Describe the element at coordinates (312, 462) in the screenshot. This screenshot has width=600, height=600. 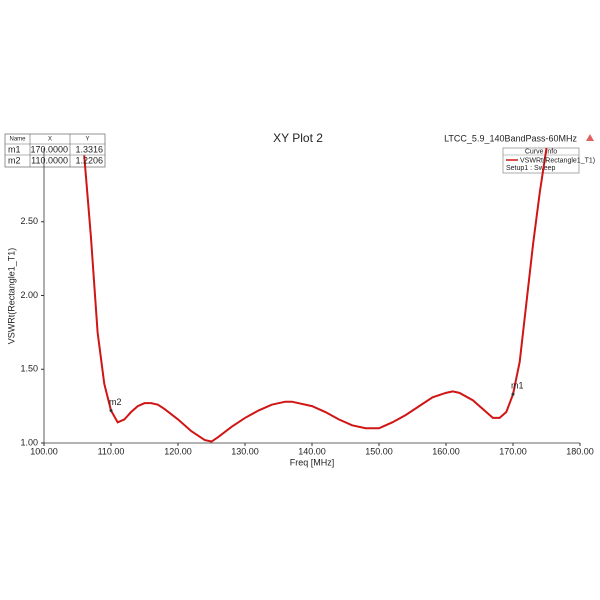
I see `x-axis-label: Freq [MHz]` at that location.